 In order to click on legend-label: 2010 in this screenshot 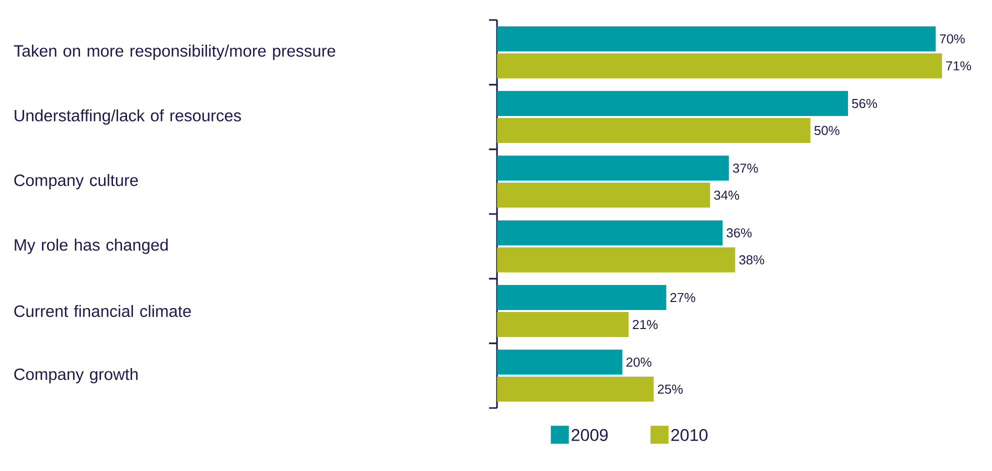, I will do `click(689, 435)`.